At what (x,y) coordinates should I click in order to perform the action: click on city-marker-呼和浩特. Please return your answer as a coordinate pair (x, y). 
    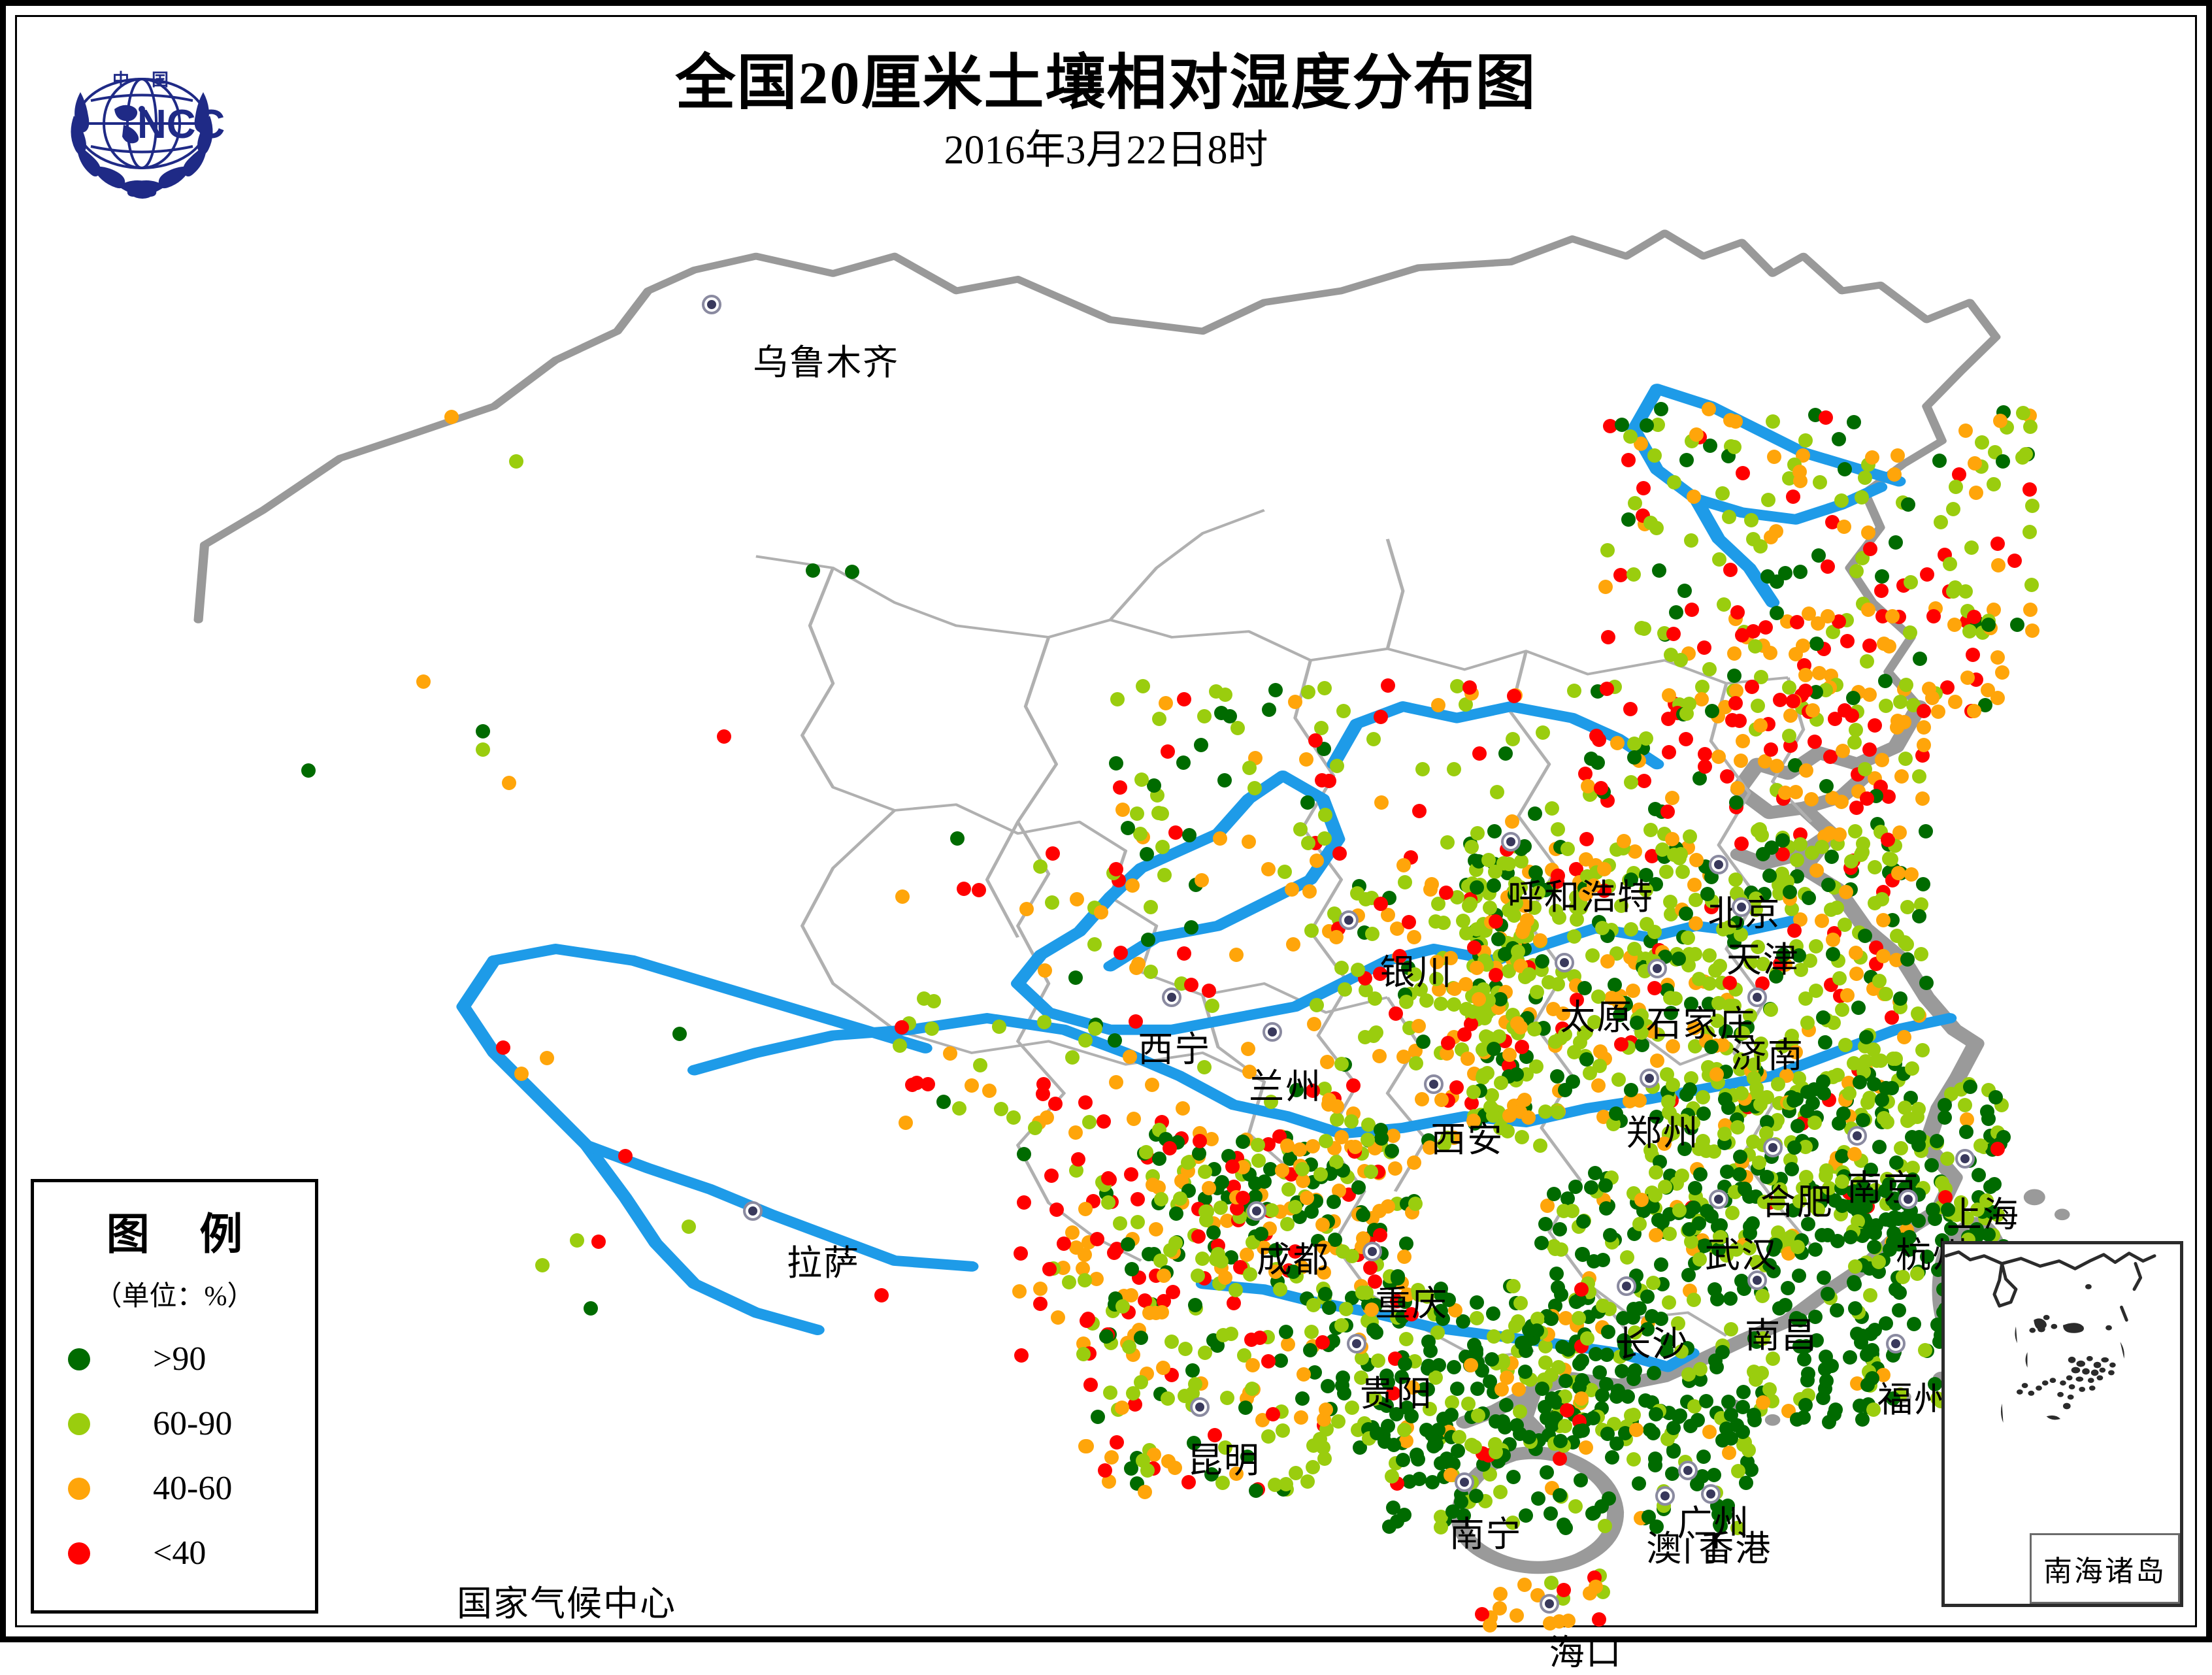
    Looking at the image, I should click on (1510, 841).